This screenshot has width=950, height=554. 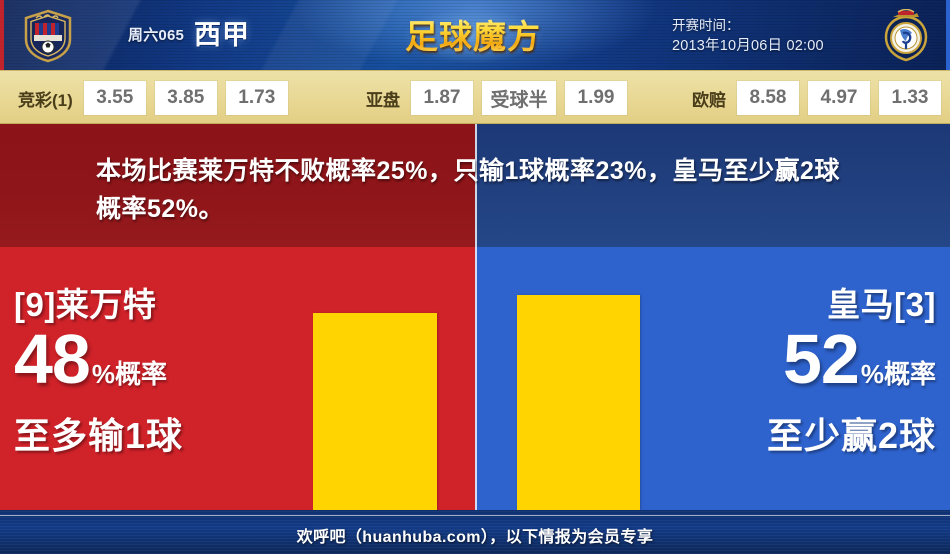 I want to click on odds-label-jingcai: 竞彩(1), so click(x=45, y=100).